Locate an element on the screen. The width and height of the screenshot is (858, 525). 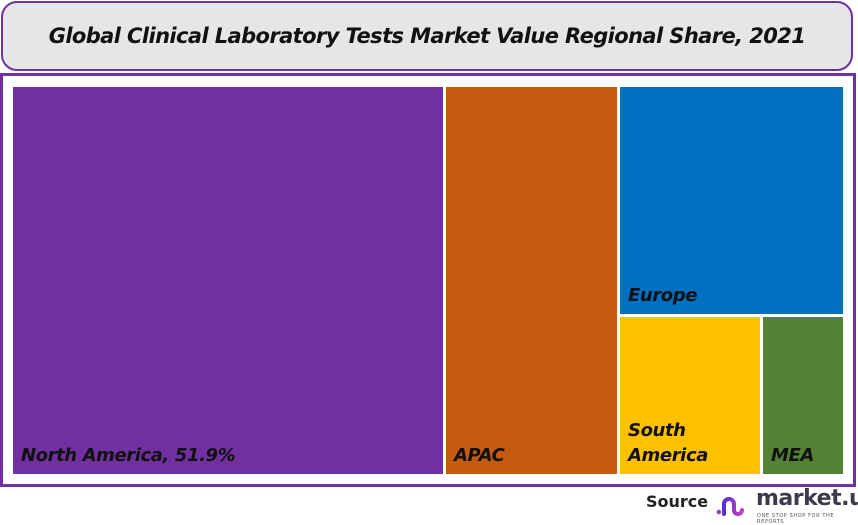
tile-label: APAC is located at coordinates (479, 455).